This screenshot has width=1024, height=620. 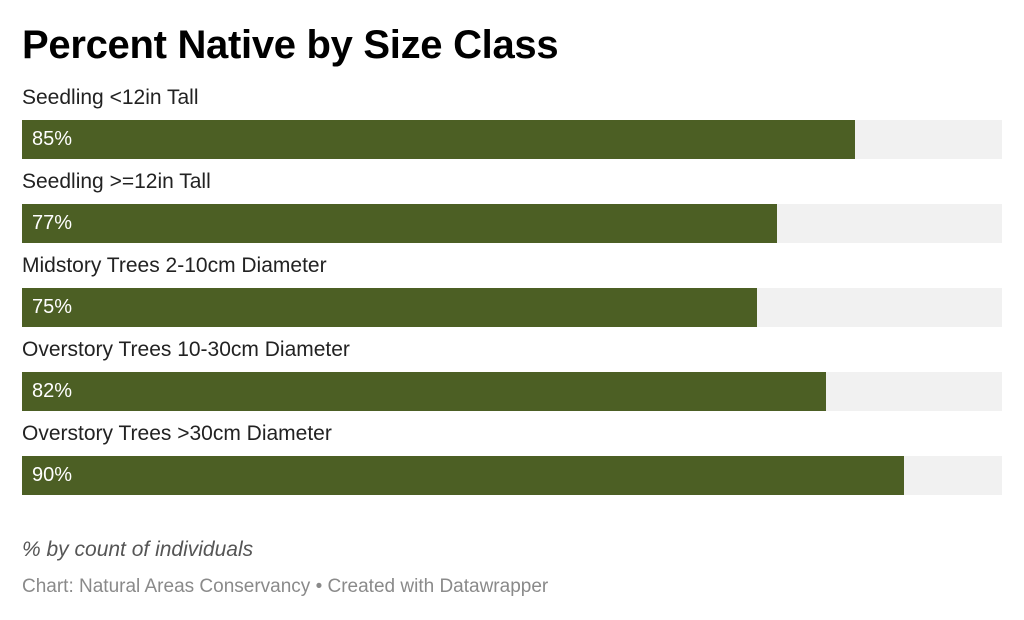 I want to click on chart-notes: % by count of individuals, so click(x=138, y=549).